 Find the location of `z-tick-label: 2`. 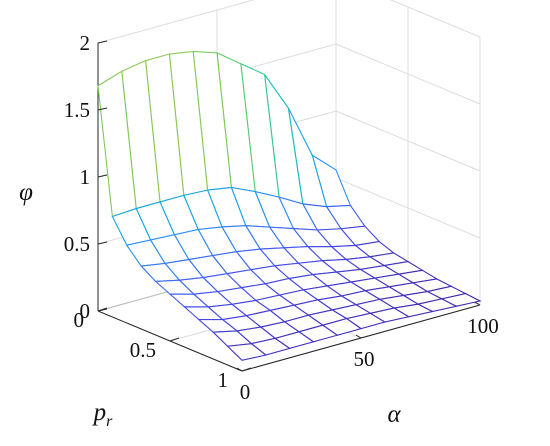

z-tick-label: 2 is located at coordinates (85, 43).